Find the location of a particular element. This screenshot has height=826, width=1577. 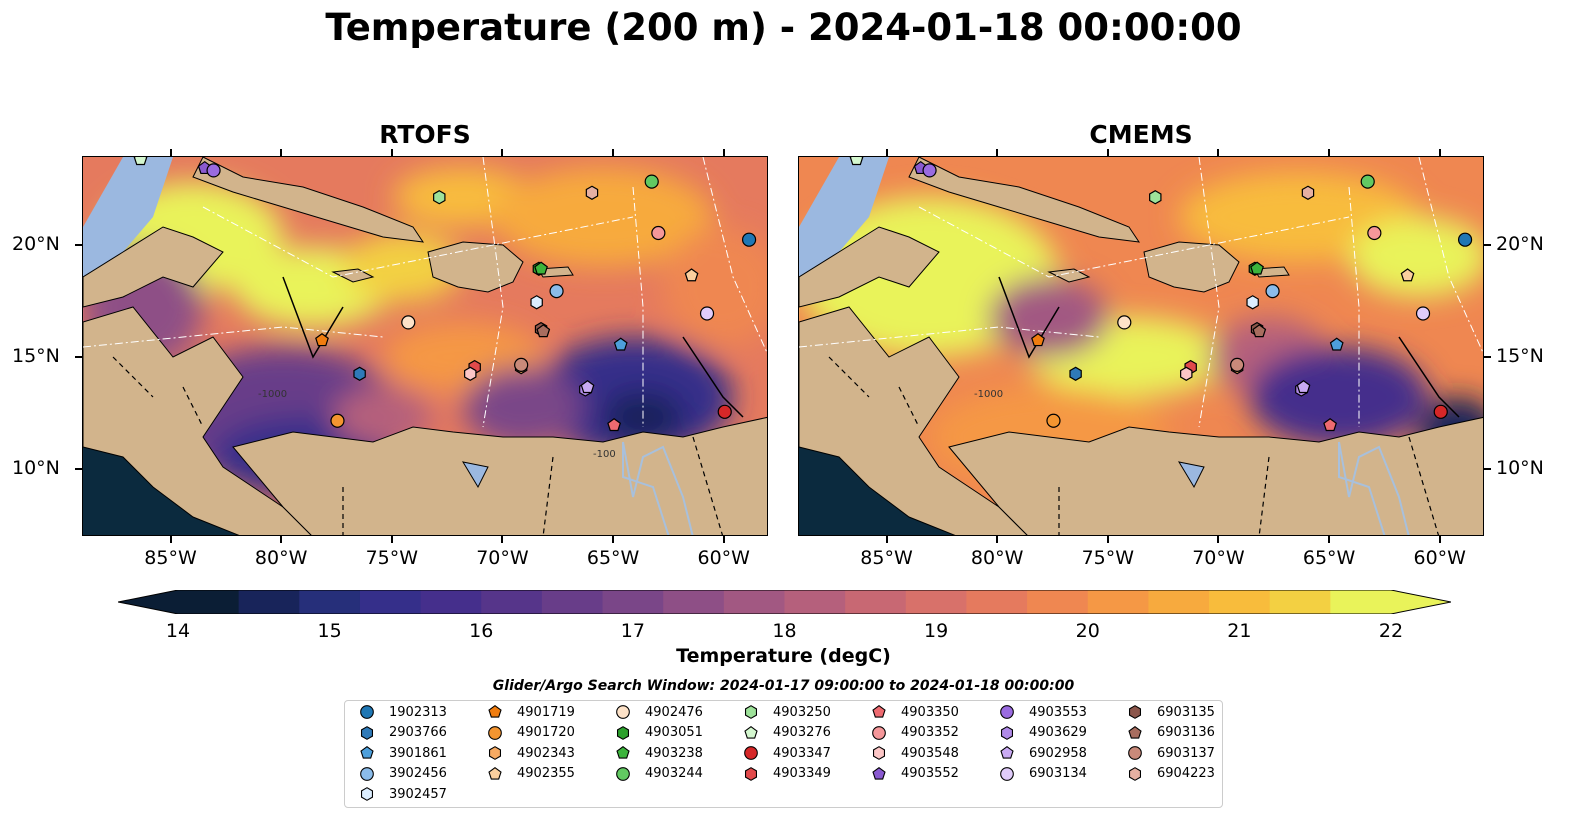

country-borders is located at coordinates (1134, 445).